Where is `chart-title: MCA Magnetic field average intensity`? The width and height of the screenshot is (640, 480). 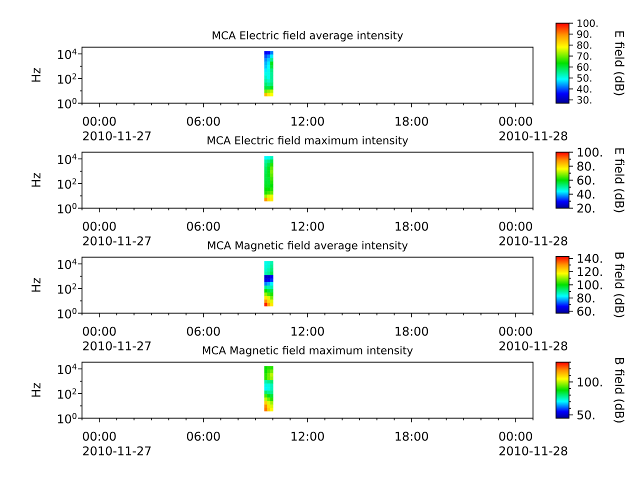 chart-title: MCA Magnetic field average intensity is located at coordinates (308, 246).